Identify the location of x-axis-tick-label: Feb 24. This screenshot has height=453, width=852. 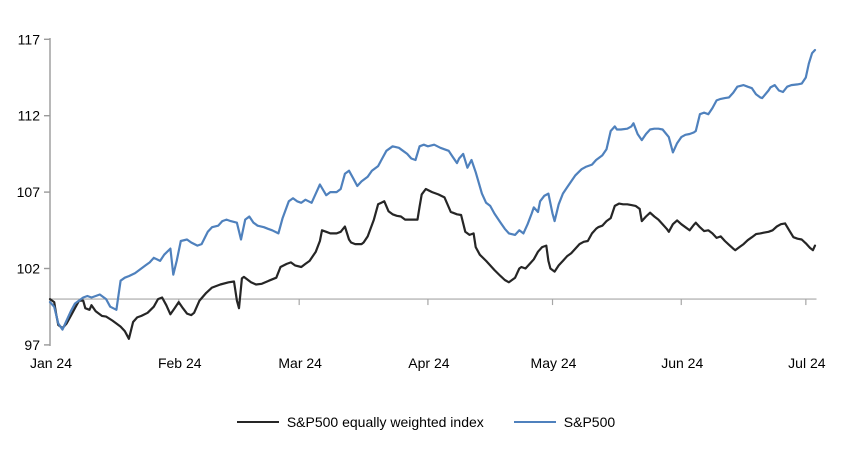
(180, 363).